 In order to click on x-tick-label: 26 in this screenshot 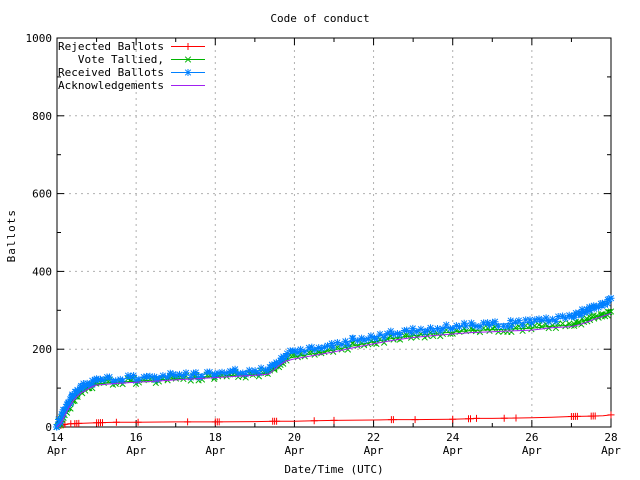, I will do `click(531, 437)`.